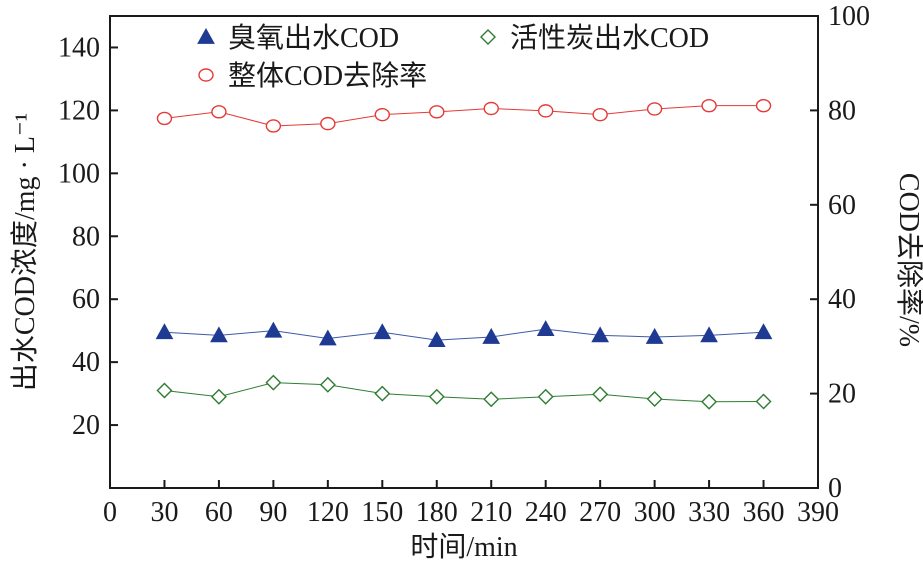  I want to click on y-axis-left: 20 40 60 80 100 120 140, so click(88, 236).